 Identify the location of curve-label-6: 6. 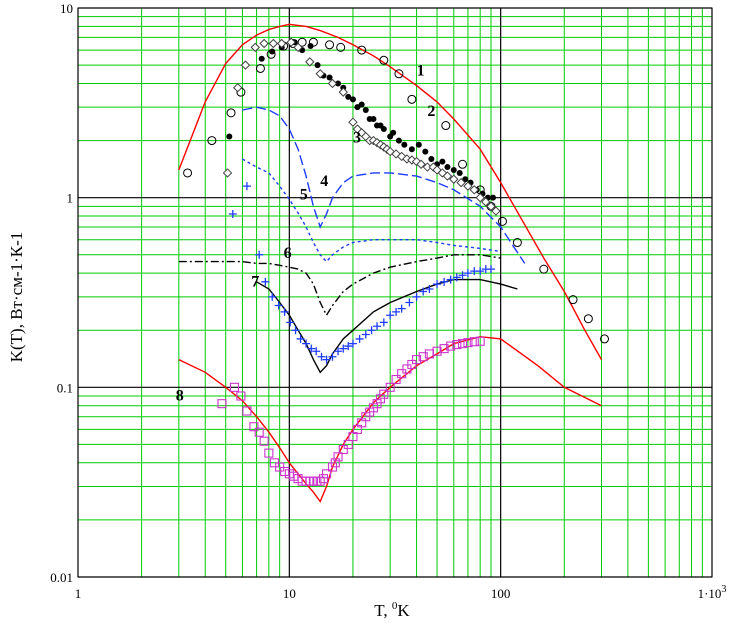
(288, 253).